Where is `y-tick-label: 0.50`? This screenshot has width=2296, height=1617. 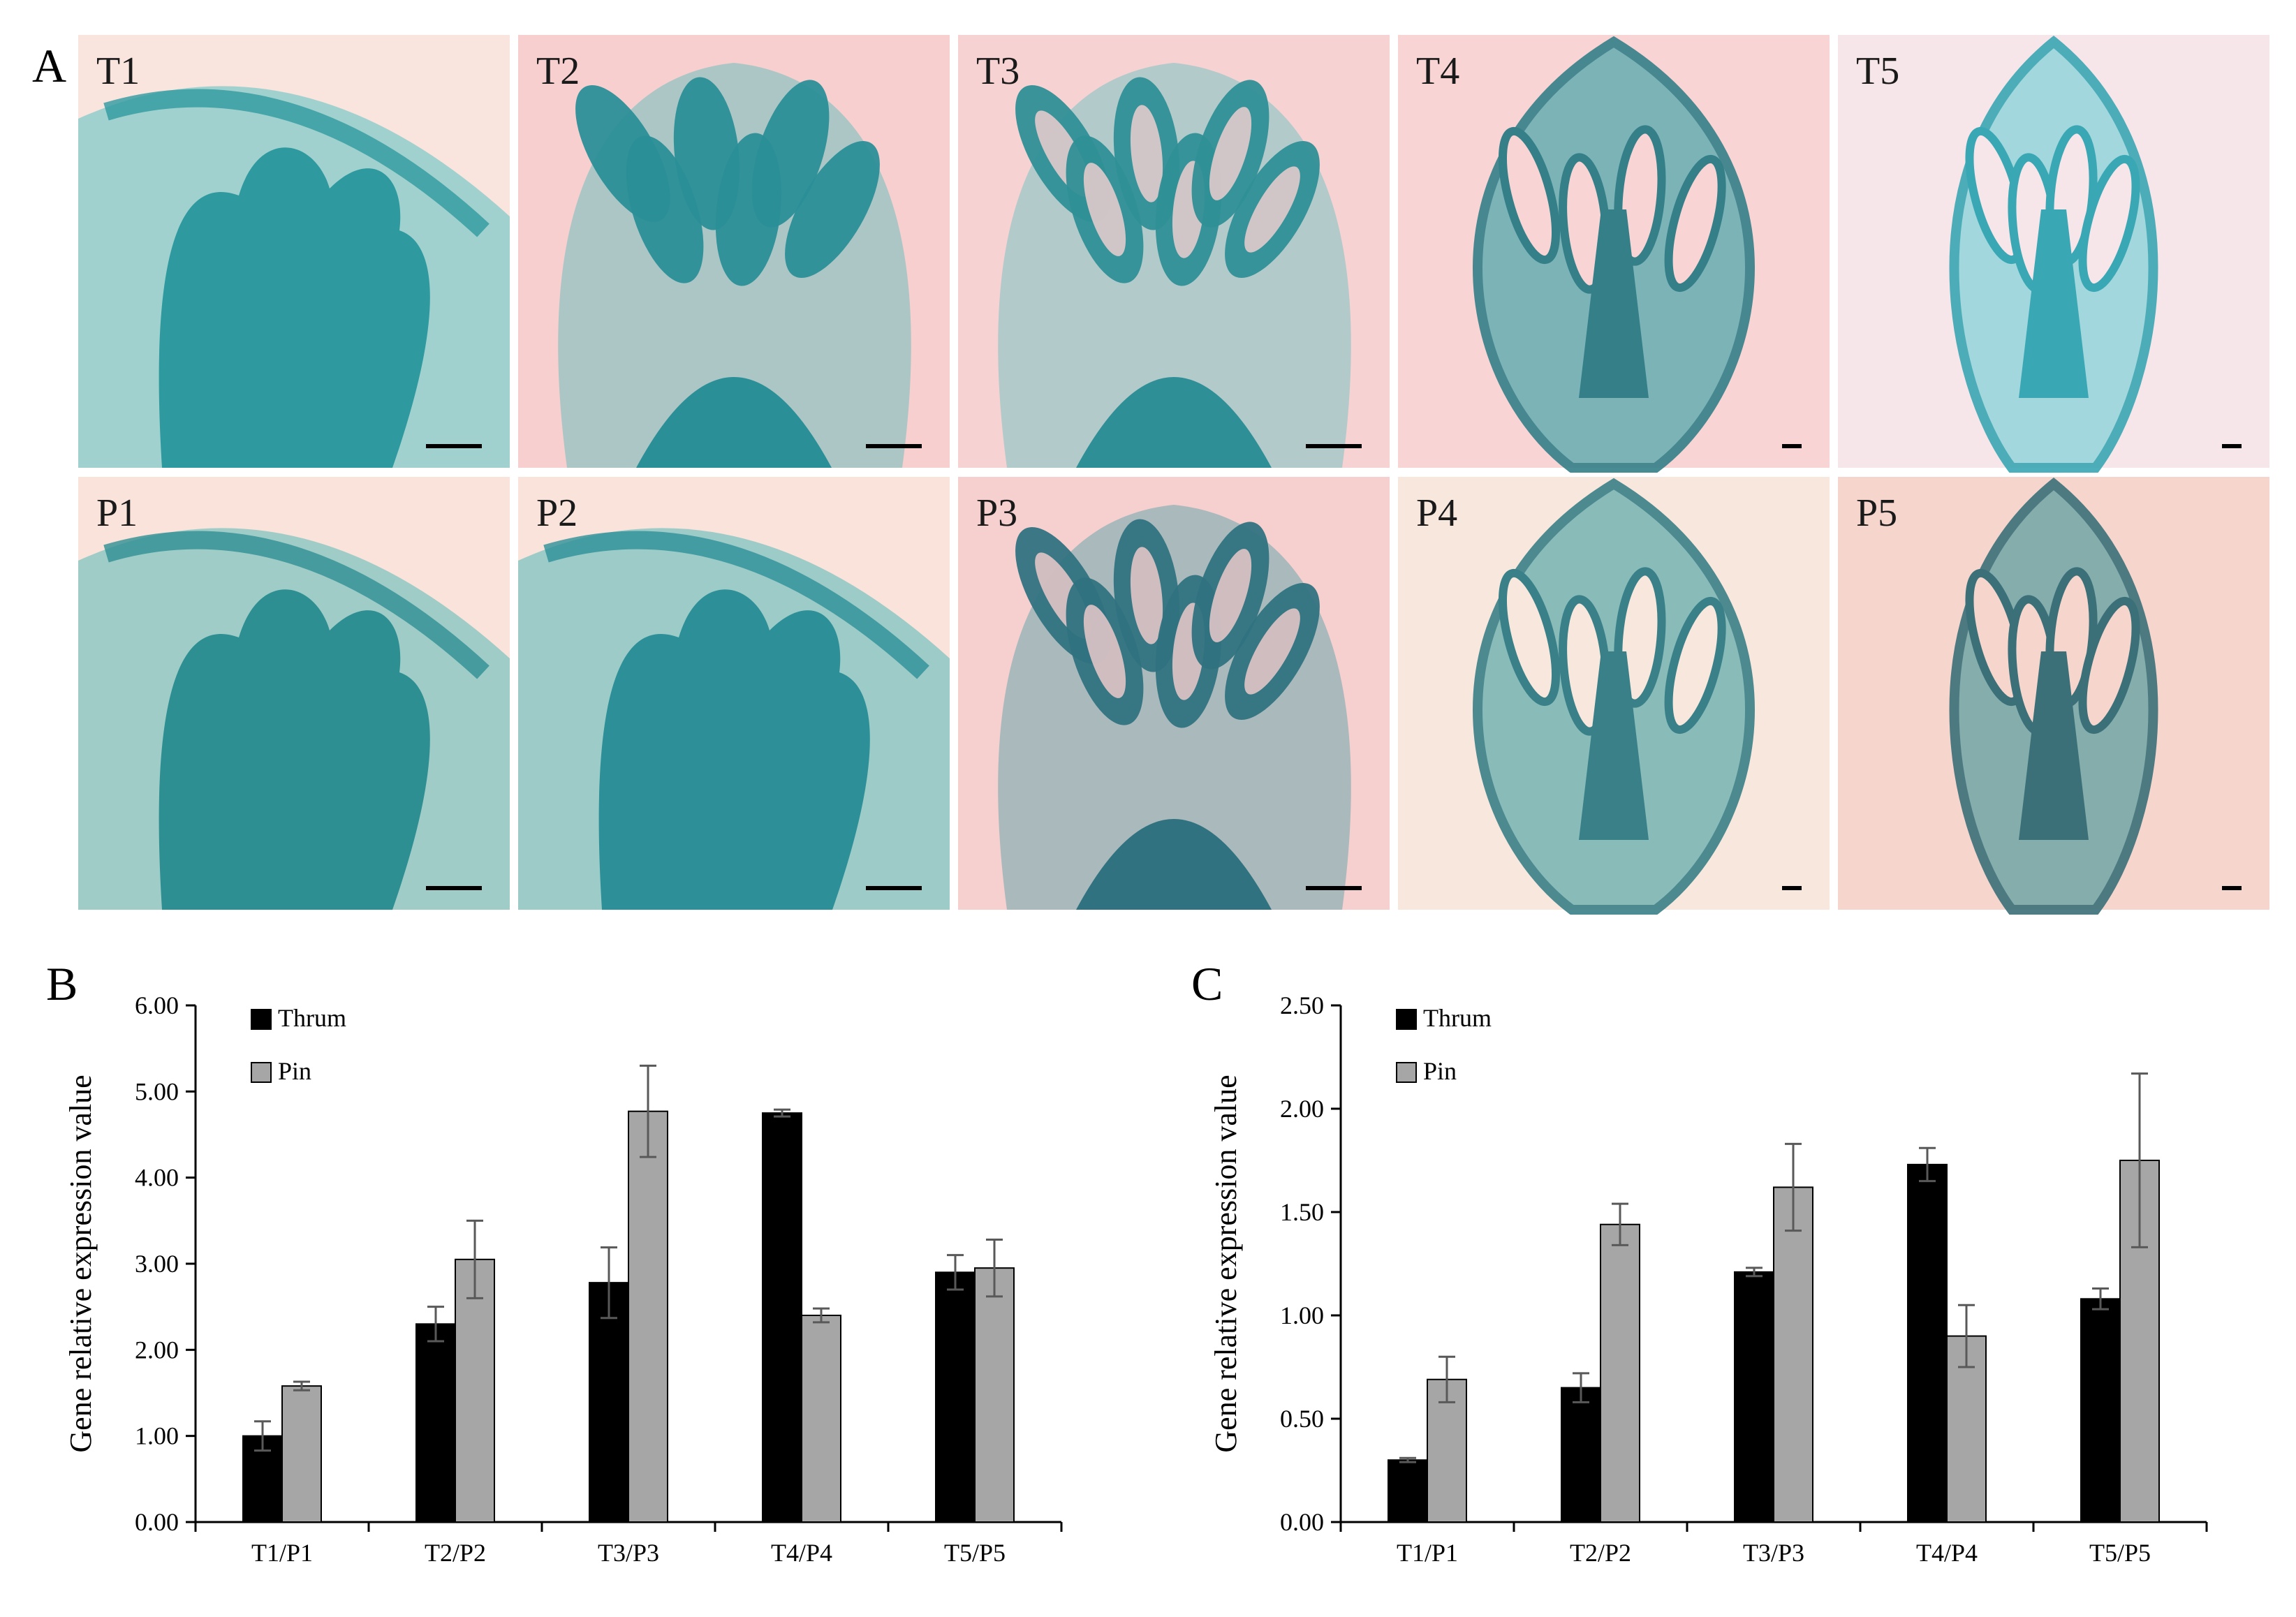
y-tick-label: 0.50 is located at coordinates (1302, 1419).